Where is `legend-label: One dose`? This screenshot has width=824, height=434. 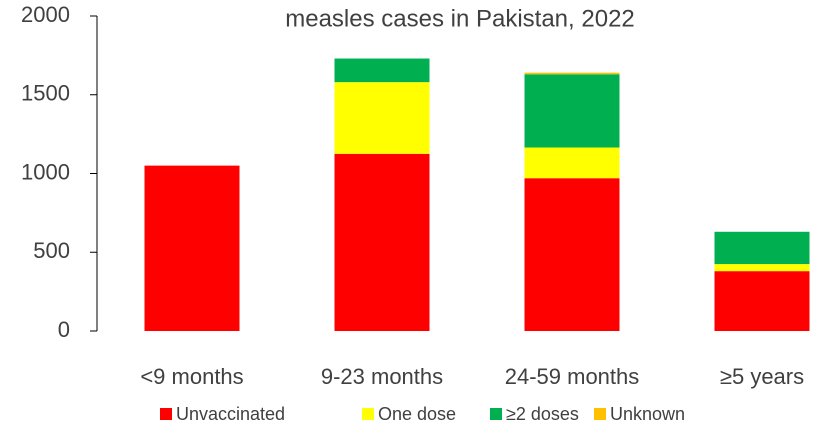
legend-label: One dose is located at coordinates (417, 414).